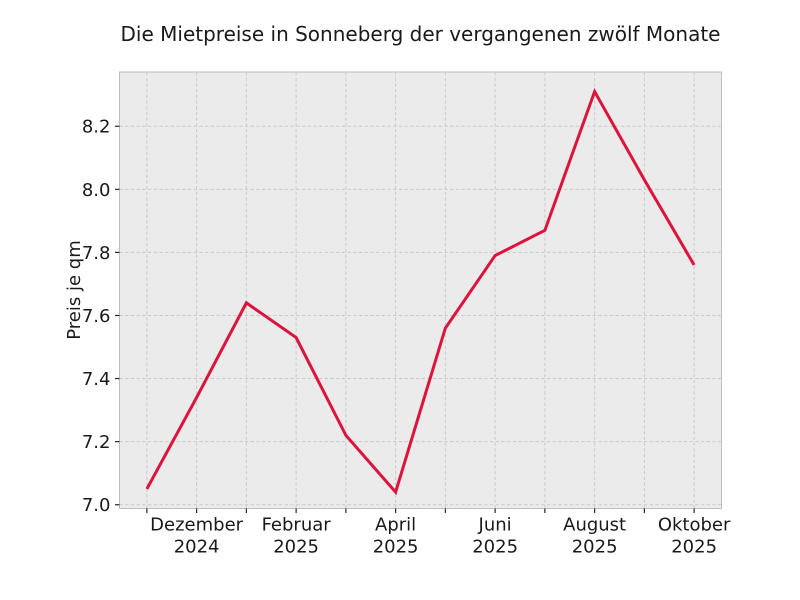  What do you see at coordinates (395, 525) in the screenshot?
I see `x-tick-label-month: April` at bounding box center [395, 525].